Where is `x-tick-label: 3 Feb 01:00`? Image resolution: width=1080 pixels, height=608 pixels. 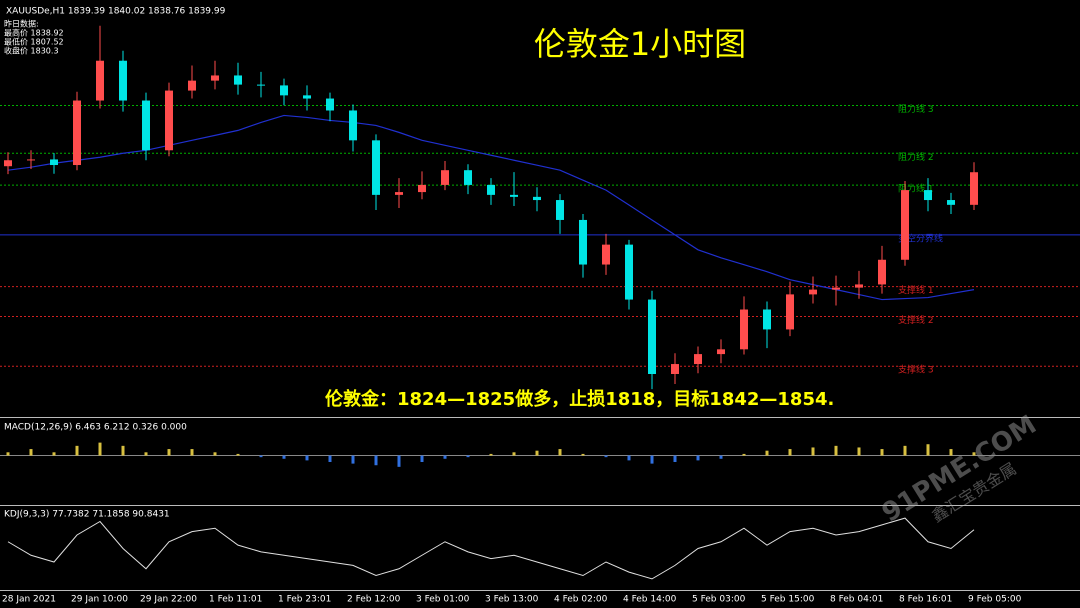
x-tick-label: 3 Feb 01:00 is located at coordinates (443, 600).